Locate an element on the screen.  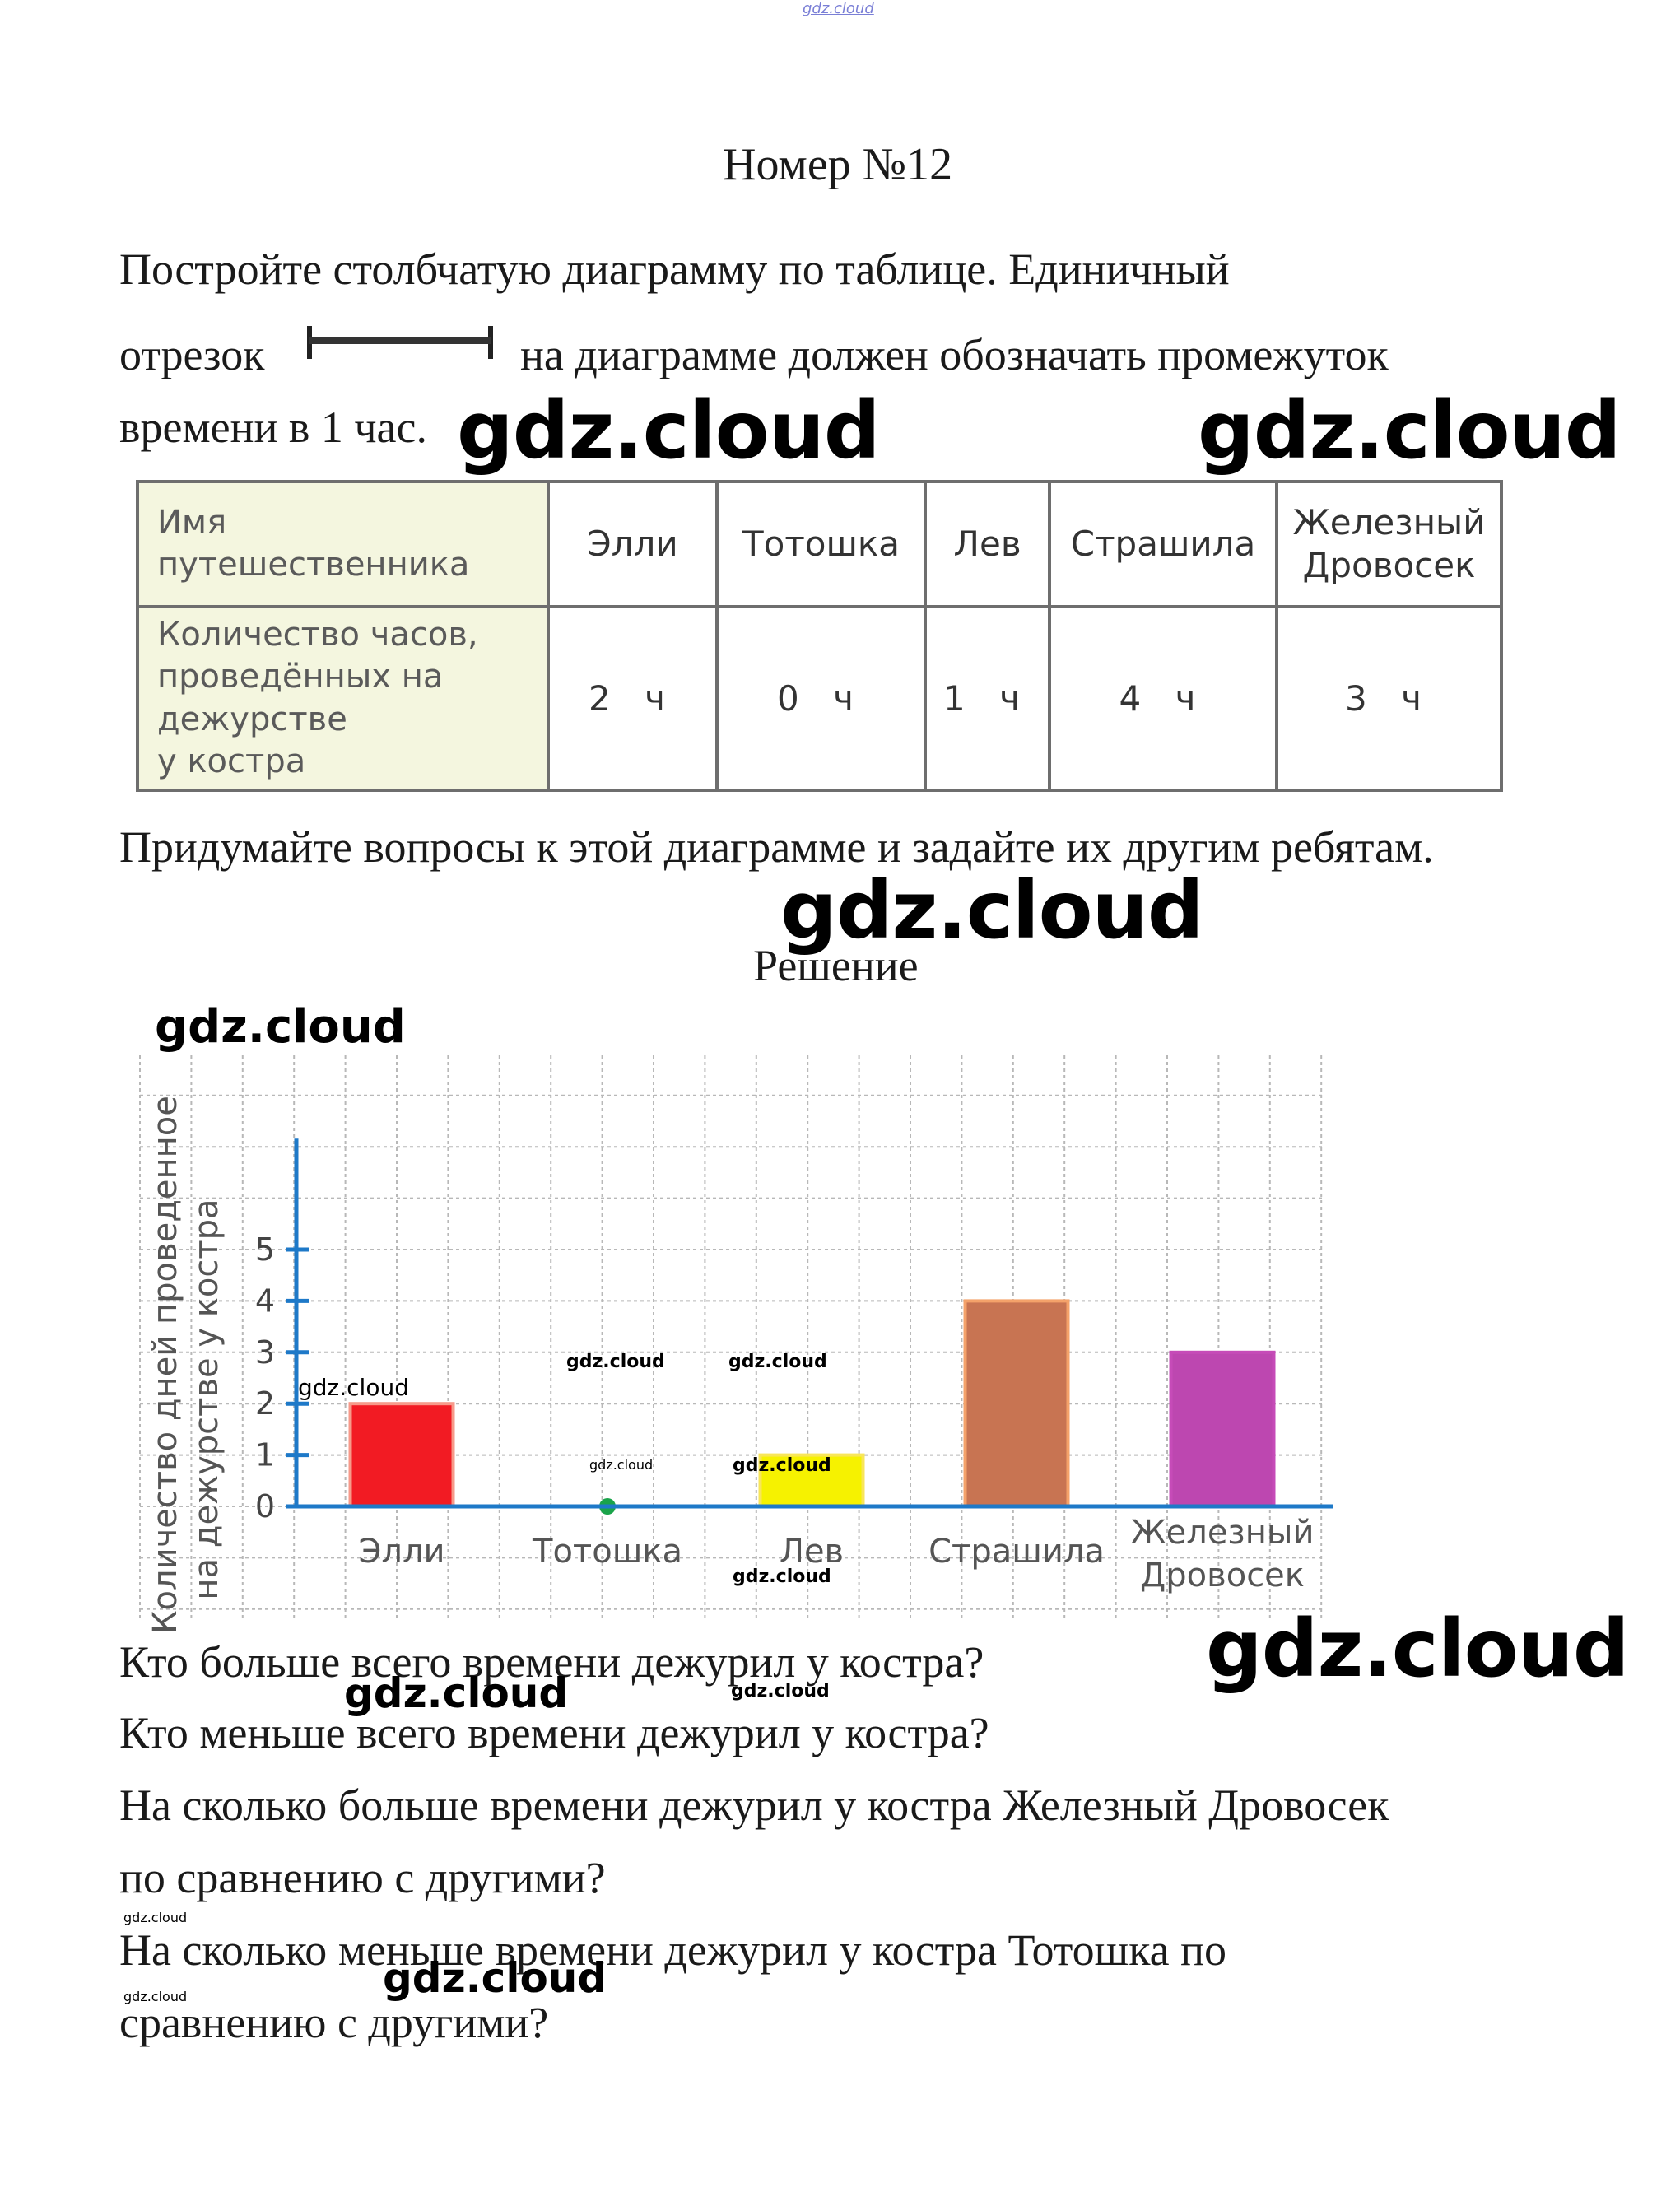
table-cell-value: 0 ч is located at coordinates (821, 698).